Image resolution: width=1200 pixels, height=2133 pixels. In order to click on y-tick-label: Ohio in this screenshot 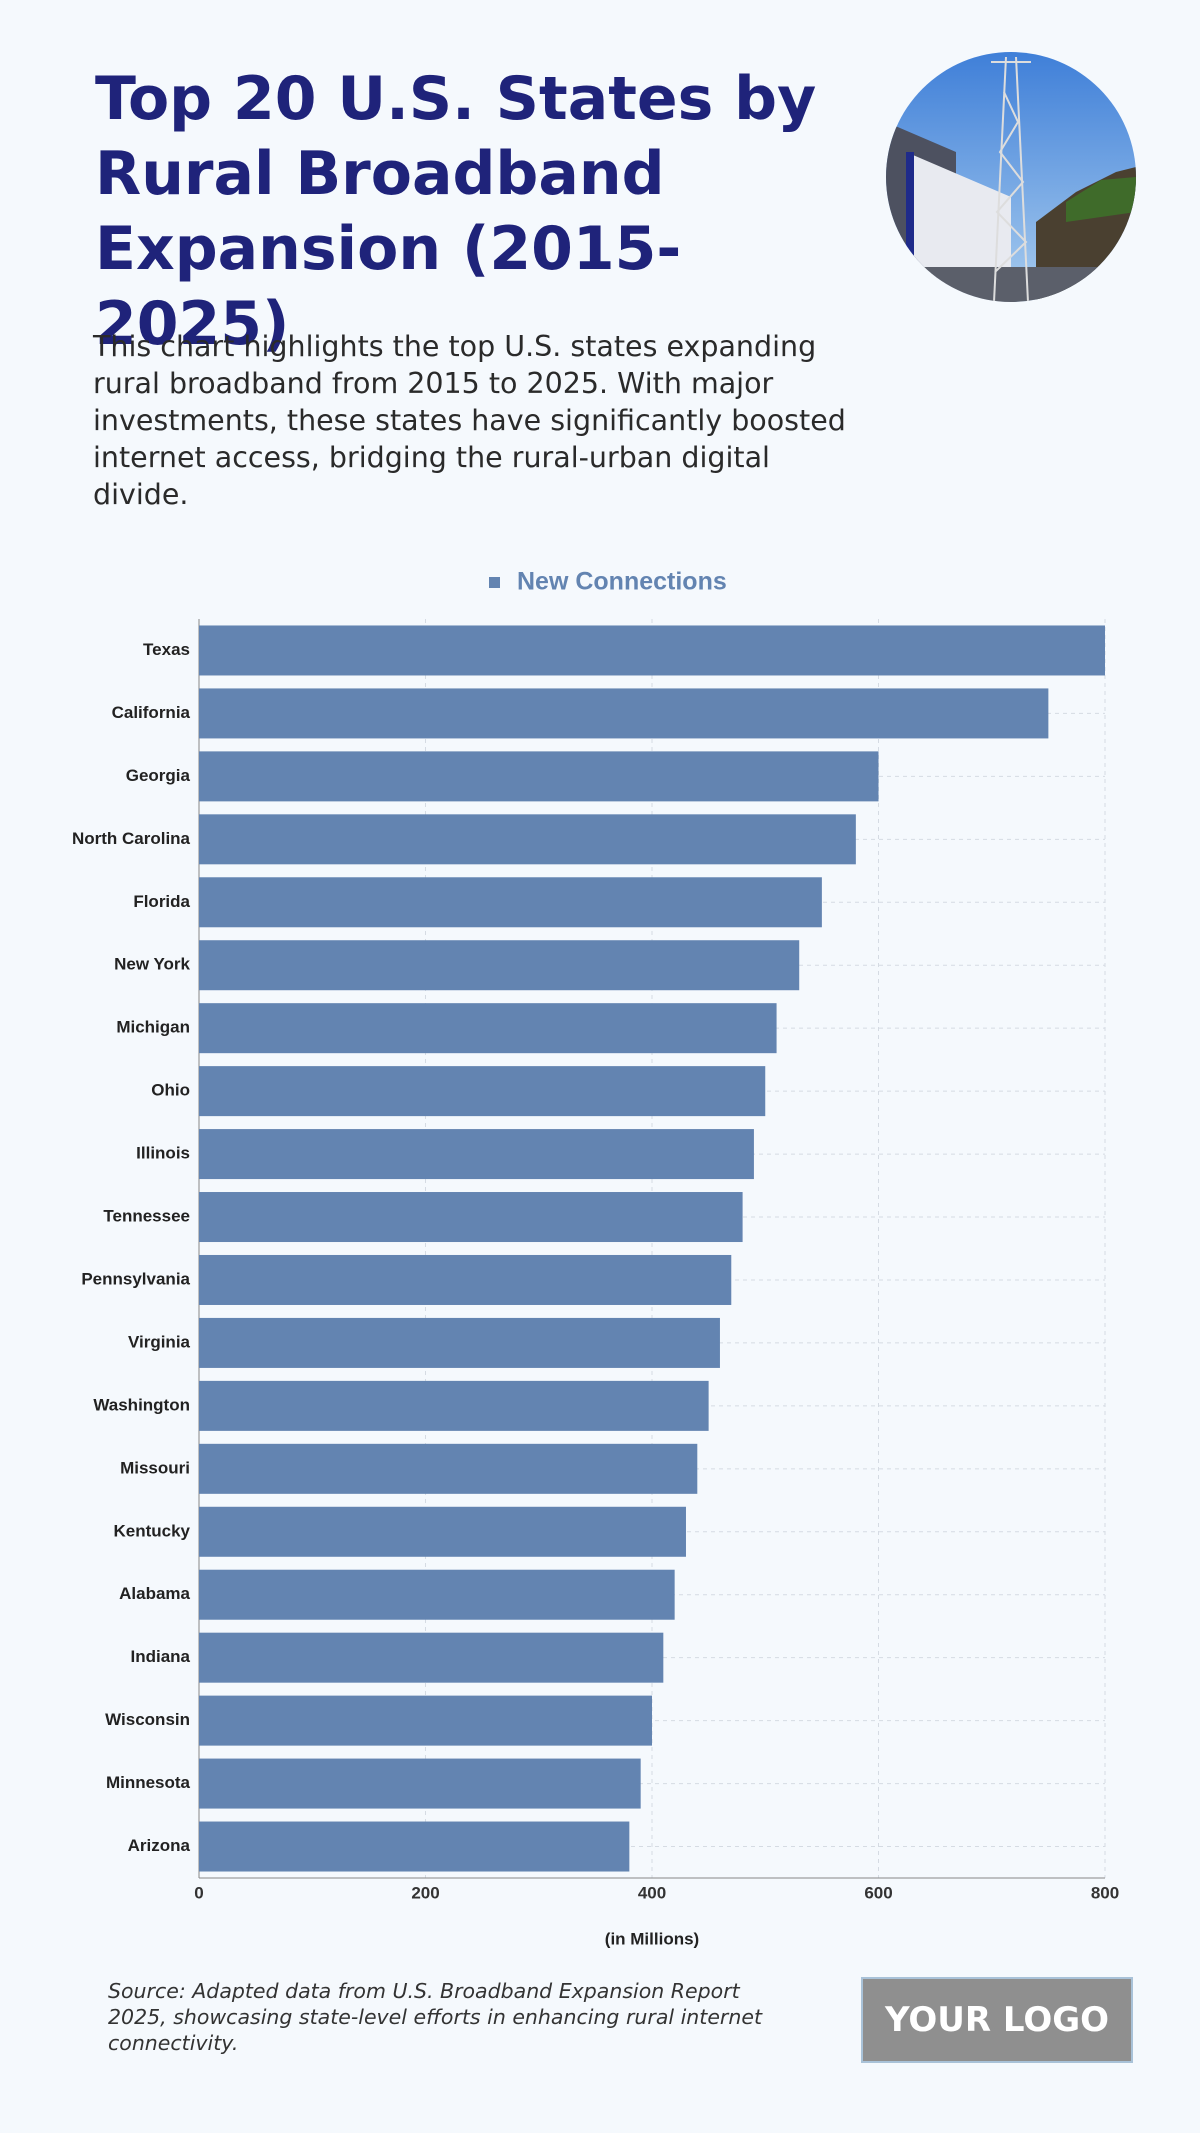, I will do `click(170, 1090)`.